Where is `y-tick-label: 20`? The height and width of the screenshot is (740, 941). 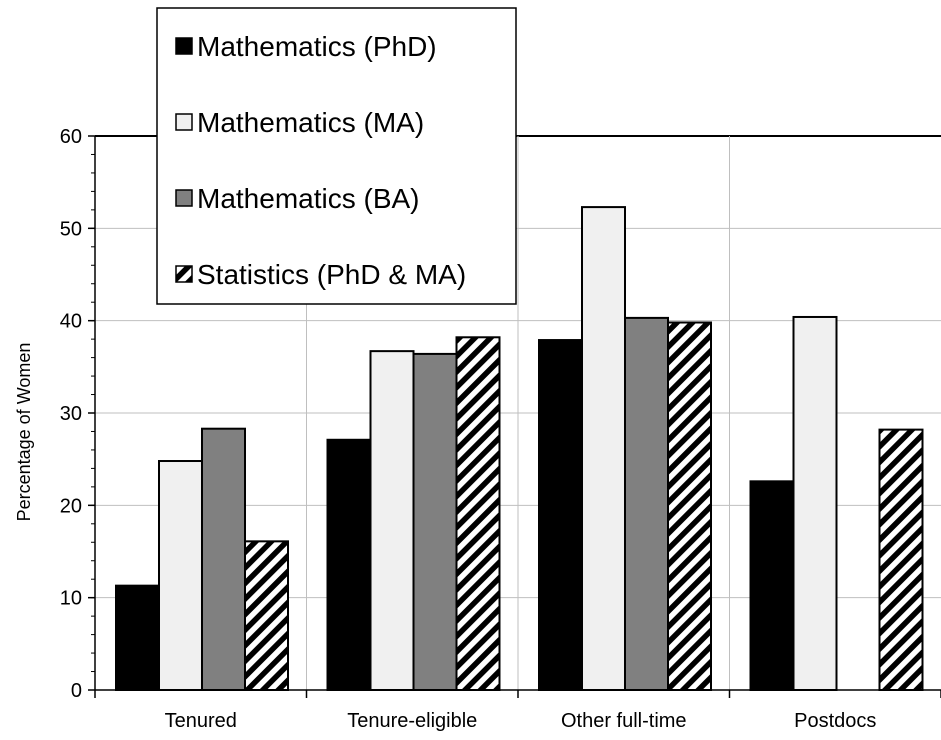
y-tick-label: 20 is located at coordinates (71, 506).